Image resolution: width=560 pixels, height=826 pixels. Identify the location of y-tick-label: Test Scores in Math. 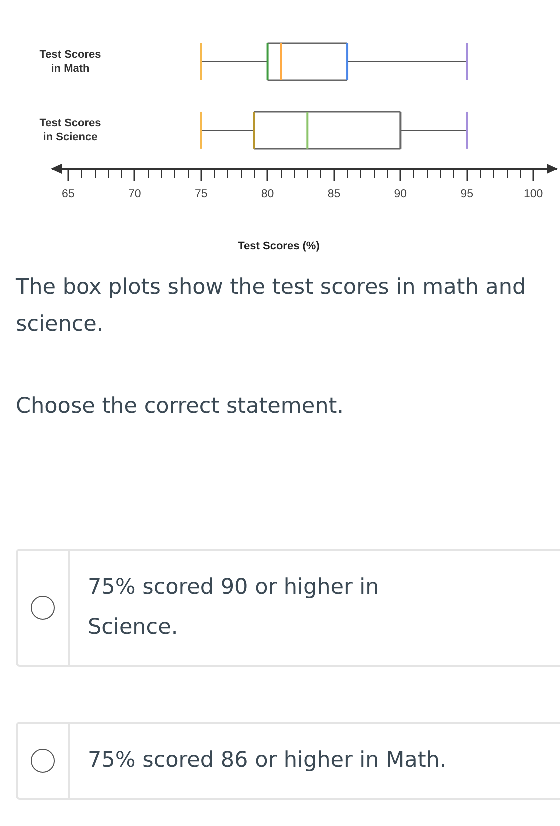
(71, 62).